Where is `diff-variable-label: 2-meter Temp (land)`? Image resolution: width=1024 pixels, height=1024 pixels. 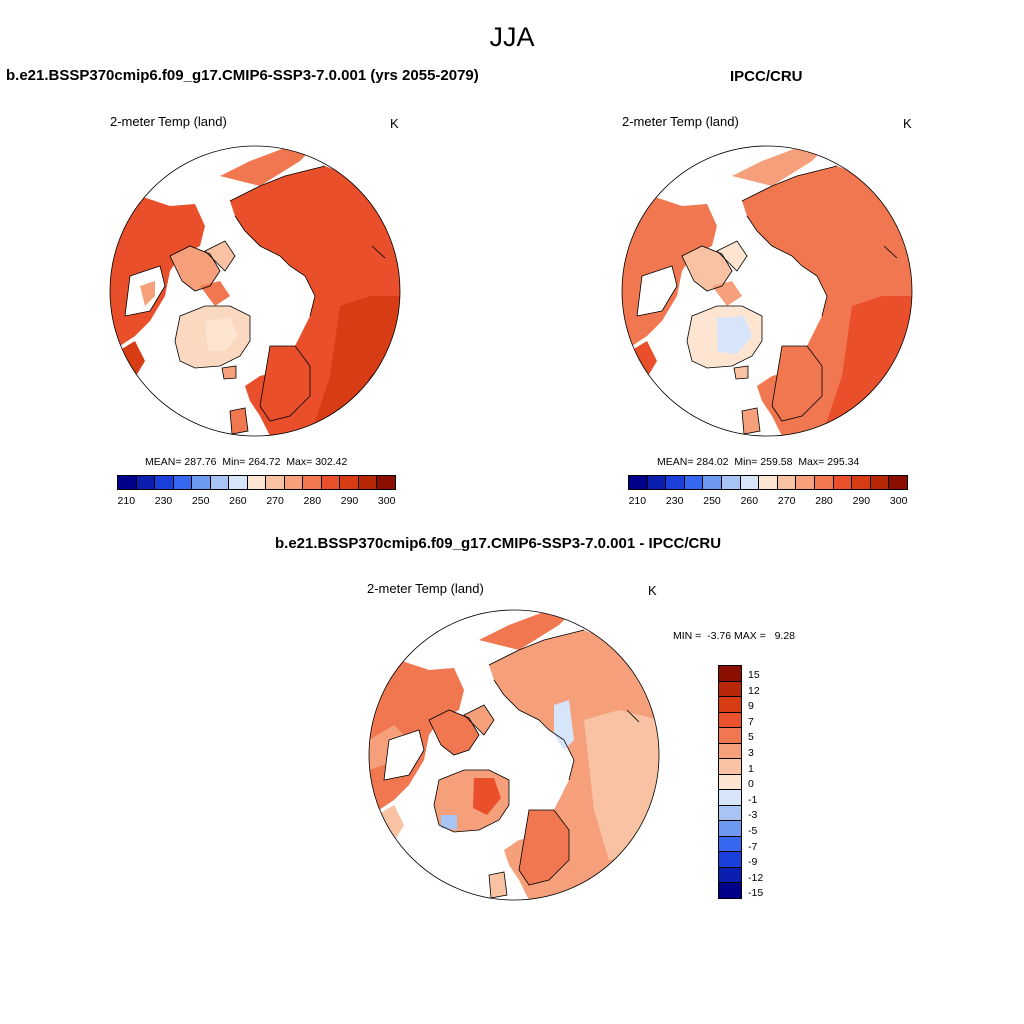 diff-variable-label: 2-meter Temp (land) is located at coordinates (425, 588).